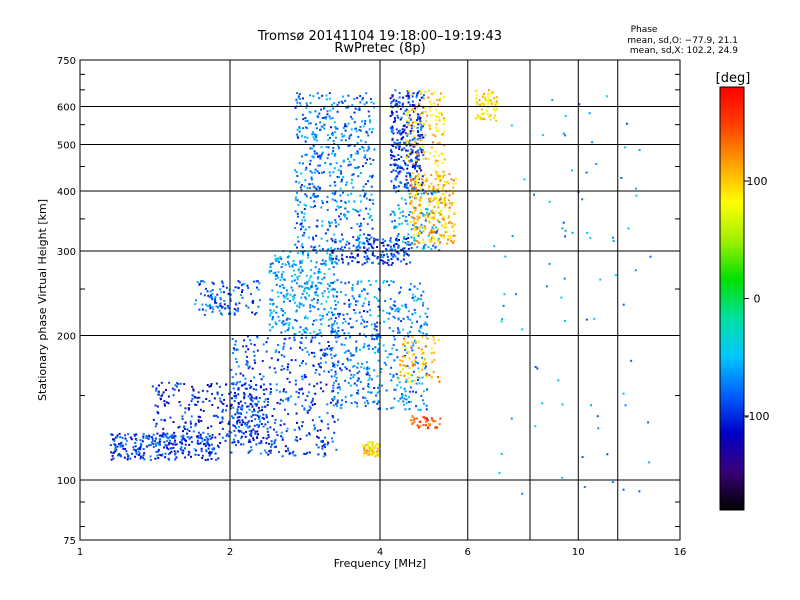 The height and width of the screenshot is (600, 800). I want to click on x-tick-label: 2, so click(230, 552).